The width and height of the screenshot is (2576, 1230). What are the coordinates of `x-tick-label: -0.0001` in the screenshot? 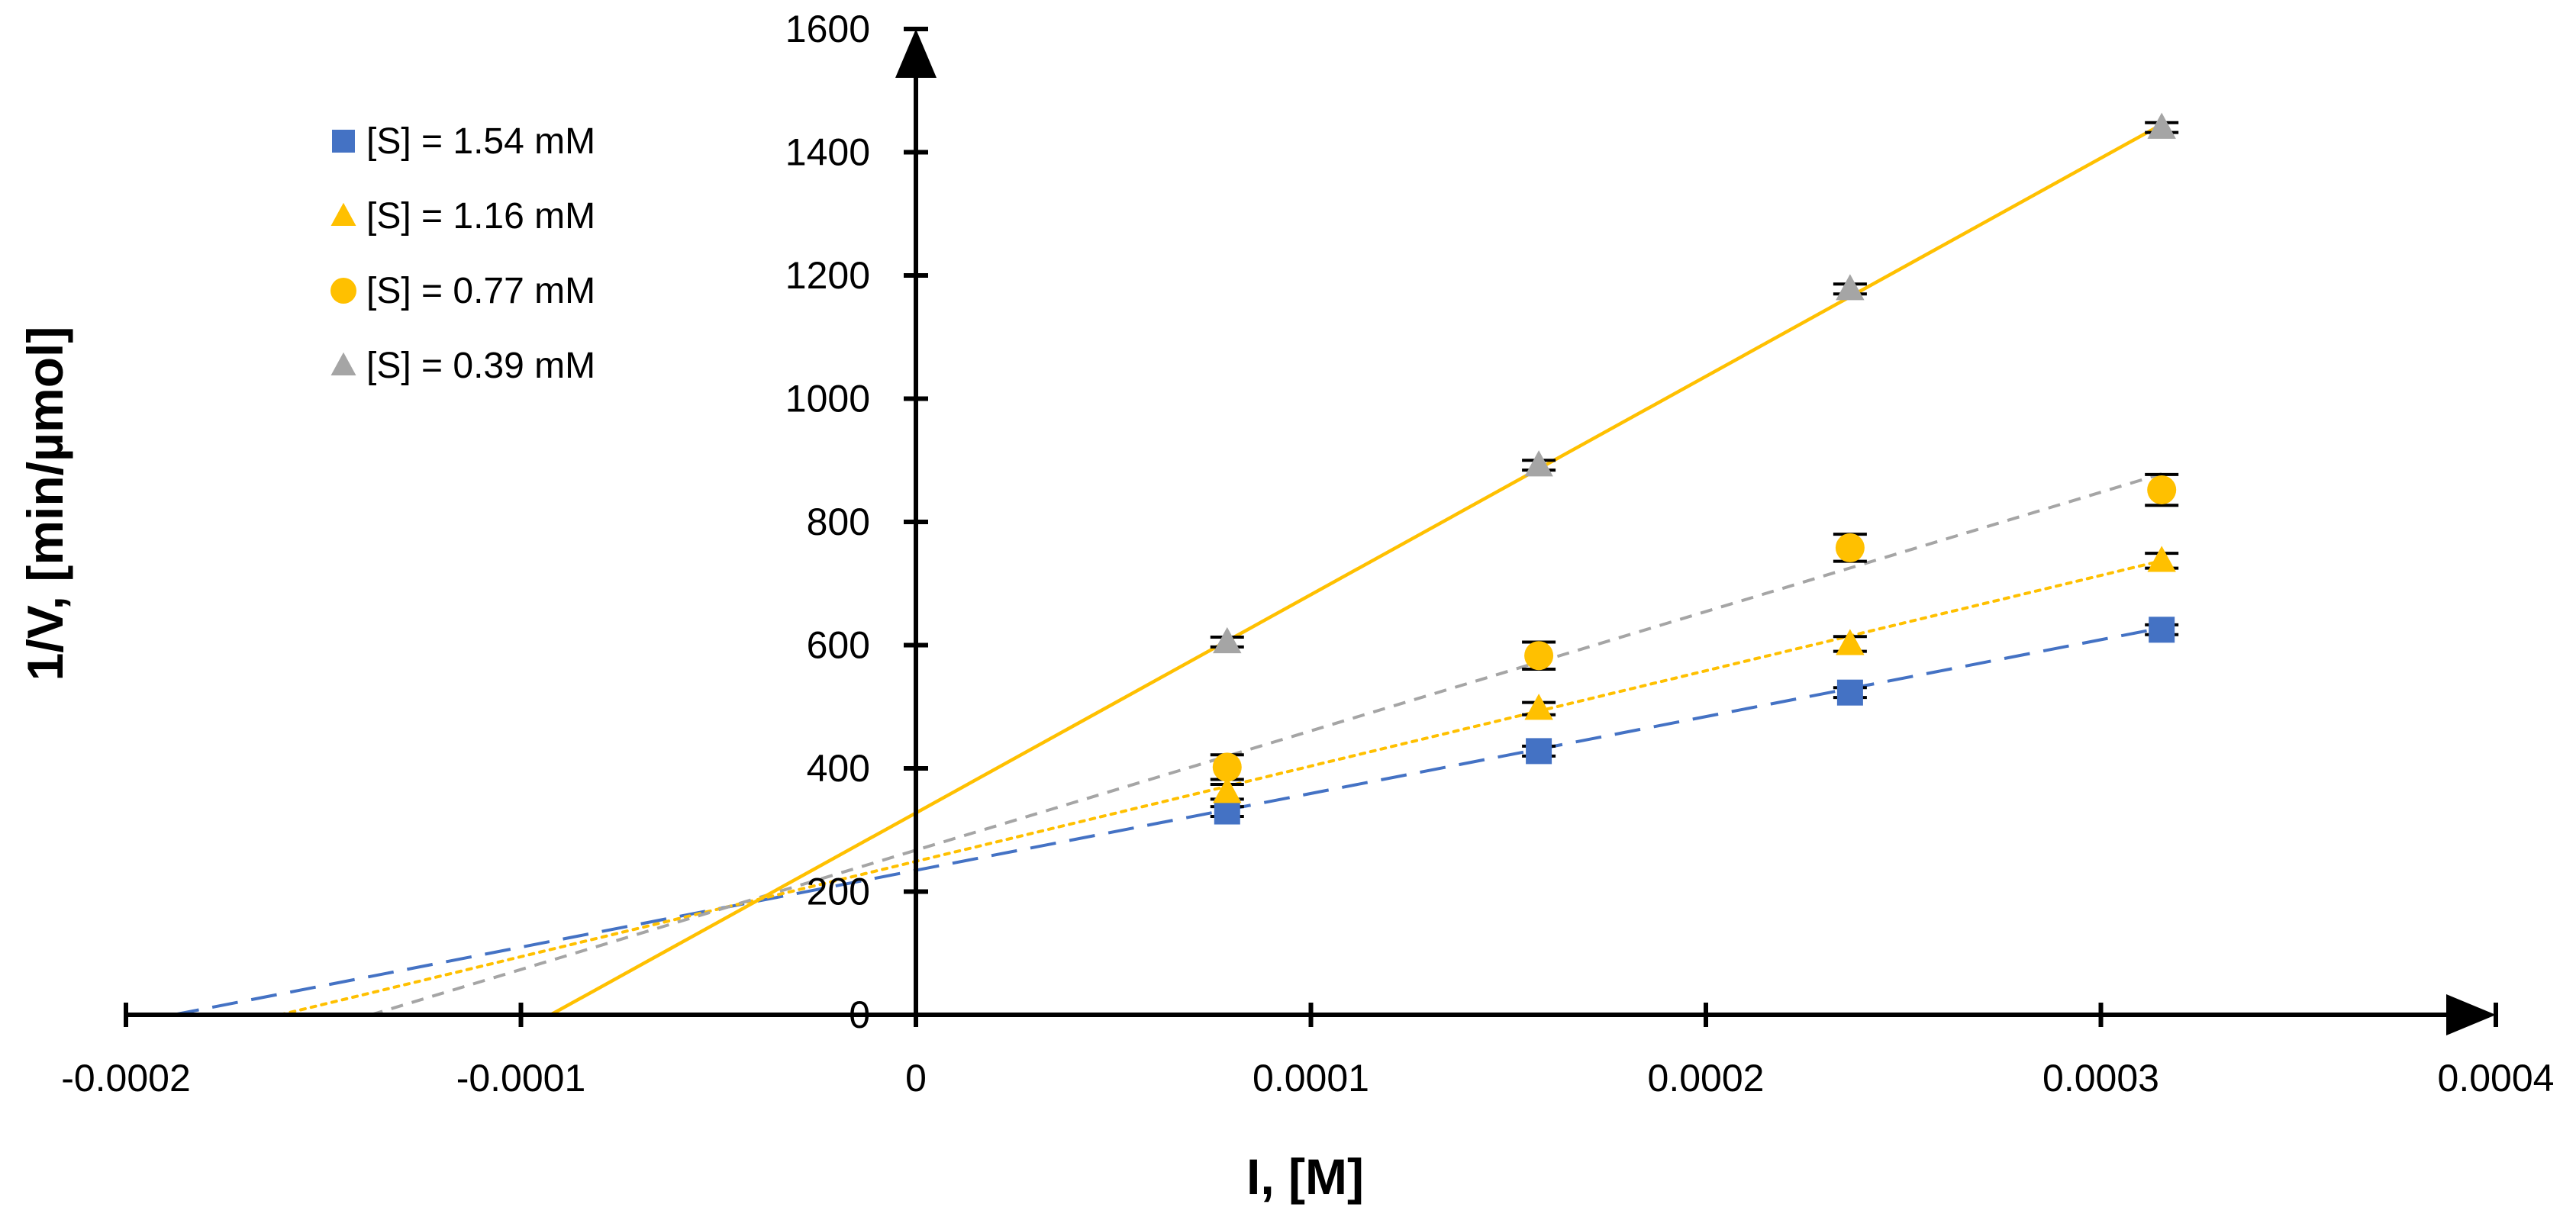 It's located at (521, 1078).